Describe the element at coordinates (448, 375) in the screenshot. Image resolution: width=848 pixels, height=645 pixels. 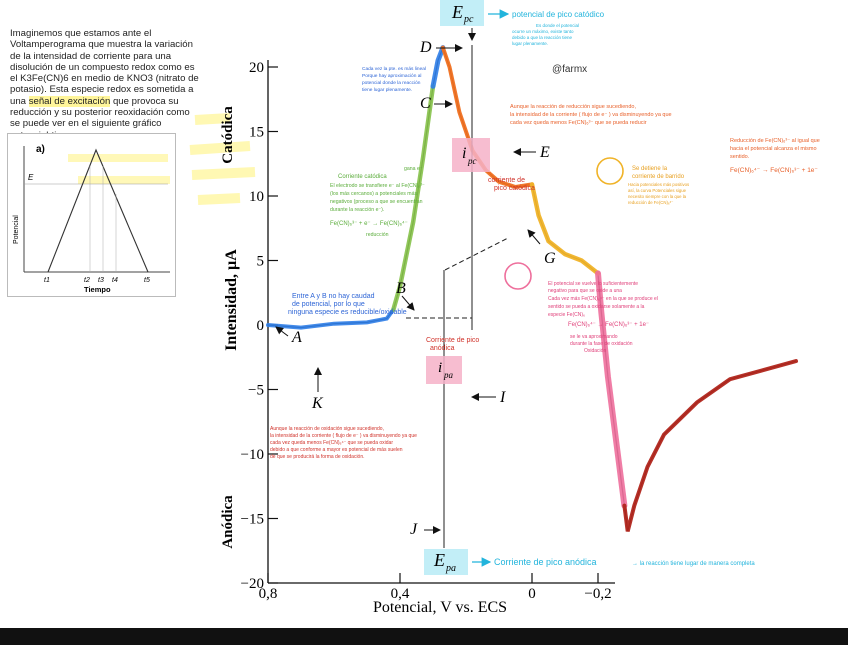
I see `ipa-sub: pa` at that location.